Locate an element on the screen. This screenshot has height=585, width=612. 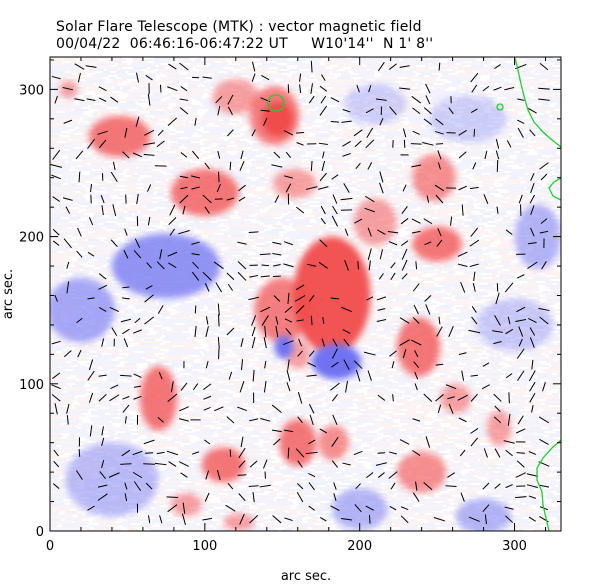
negative-polarity-patch is located at coordinates (336, 362).